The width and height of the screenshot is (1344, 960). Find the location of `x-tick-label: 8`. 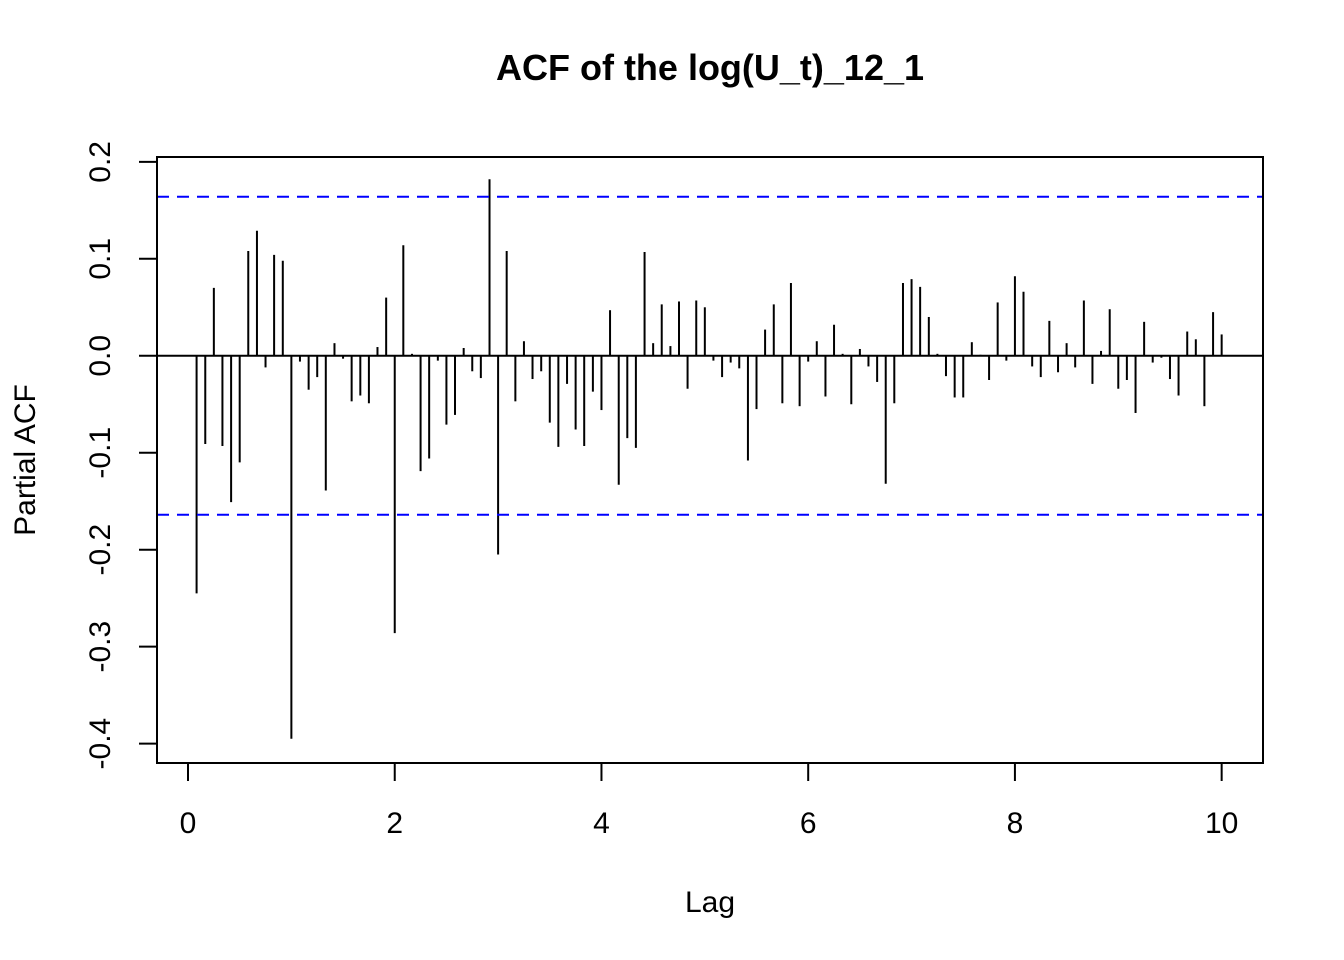

x-tick-label: 8 is located at coordinates (1015, 823).